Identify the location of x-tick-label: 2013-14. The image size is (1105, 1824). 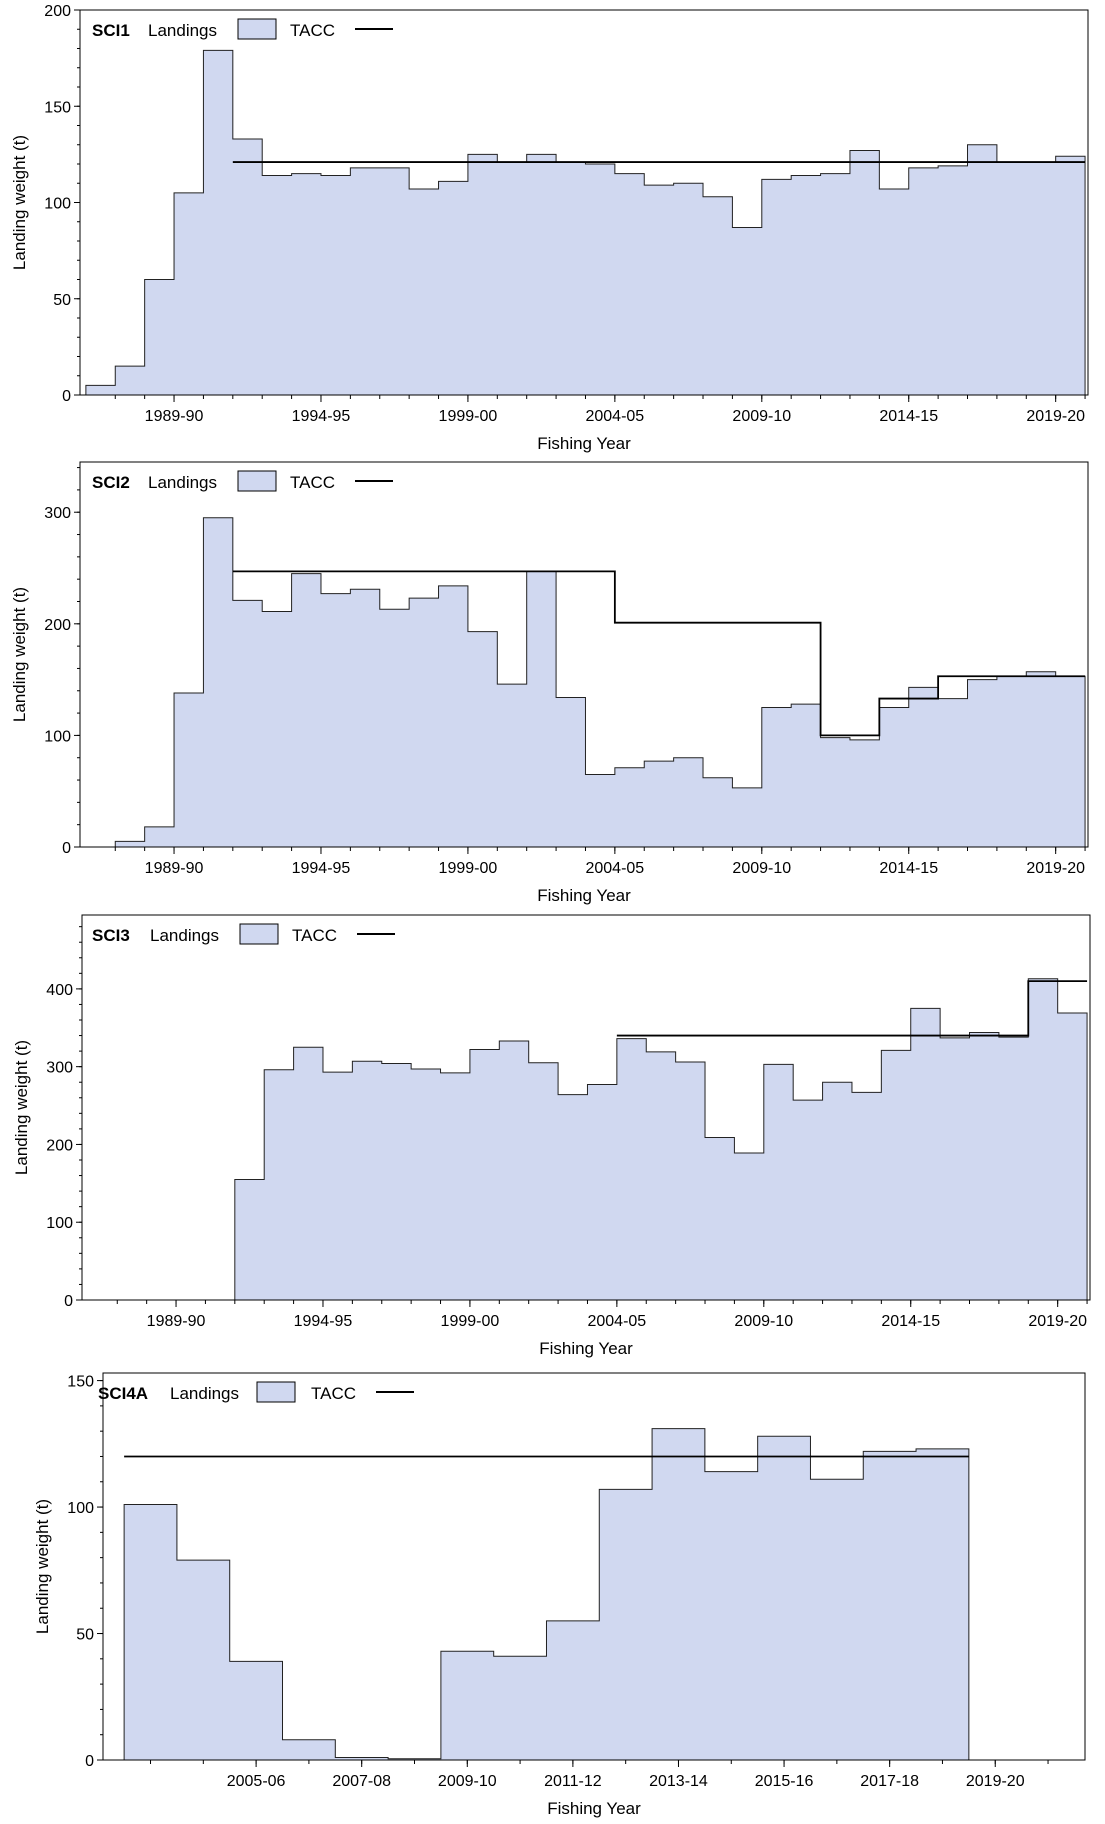
(678, 1781).